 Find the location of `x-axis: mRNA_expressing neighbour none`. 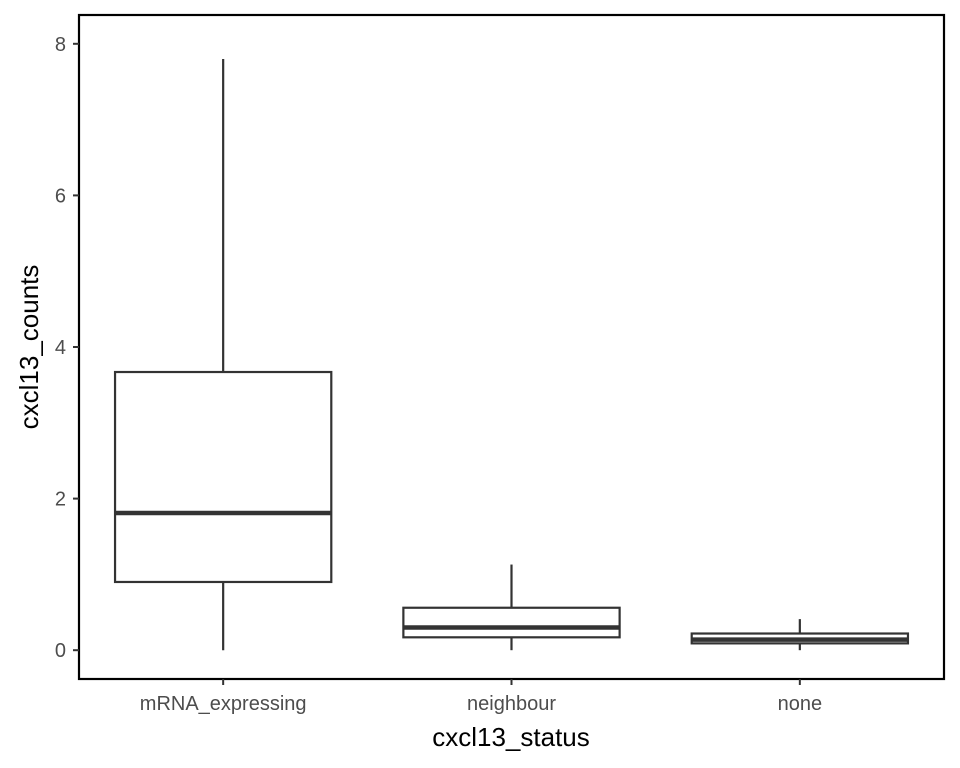

x-axis: mRNA_expressing neighbour none is located at coordinates (481, 697).